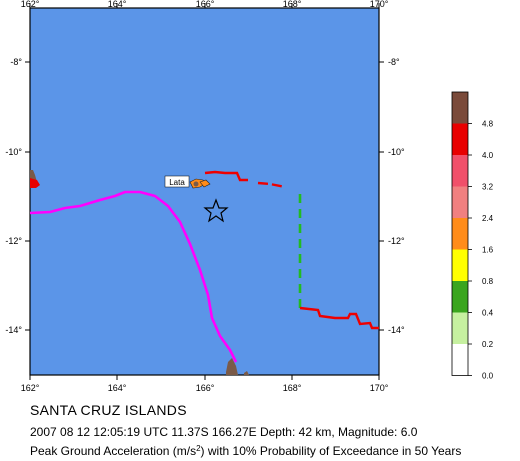 This screenshot has width=520, height=461. What do you see at coordinates (232, 366) in the screenshot?
I see `island-south` at bounding box center [232, 366].